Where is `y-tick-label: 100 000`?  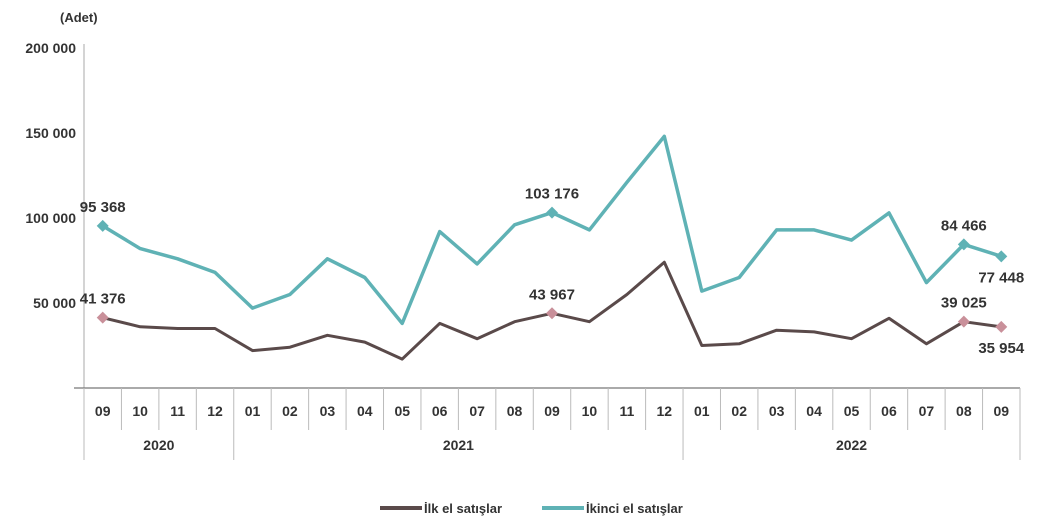
y-tick-label: 100 000 is located at coordinates (50, 218).